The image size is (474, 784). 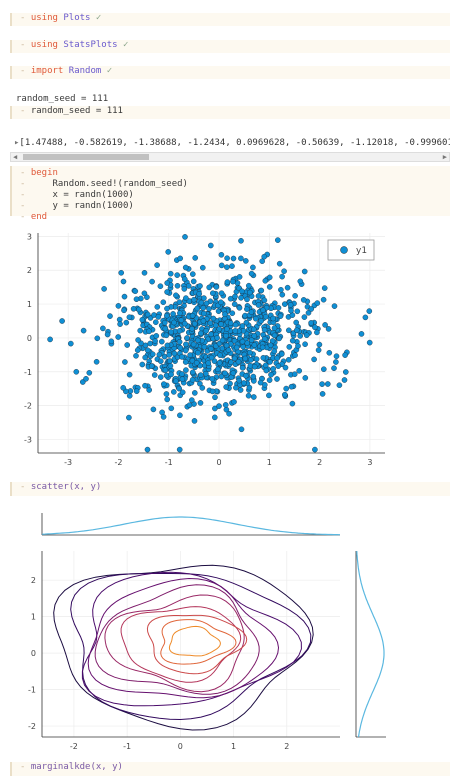 I want to click on horizontal-scrollbar: ◀ ▶, so click(x=230, y=157).